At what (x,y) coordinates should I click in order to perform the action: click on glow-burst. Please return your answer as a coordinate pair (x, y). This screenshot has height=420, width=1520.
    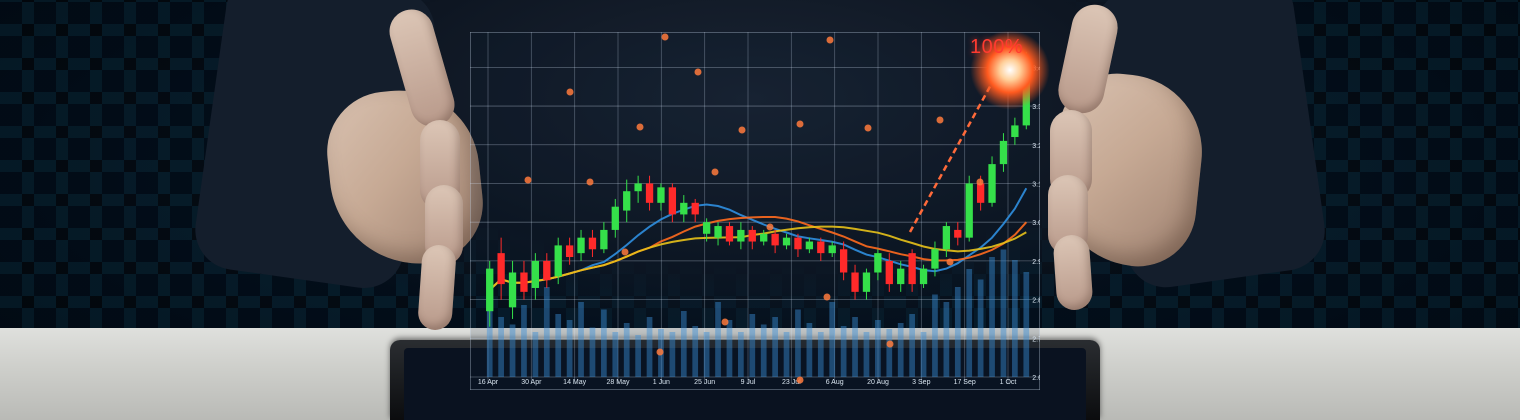
    Looking at the image, I should click on (1010, 70).